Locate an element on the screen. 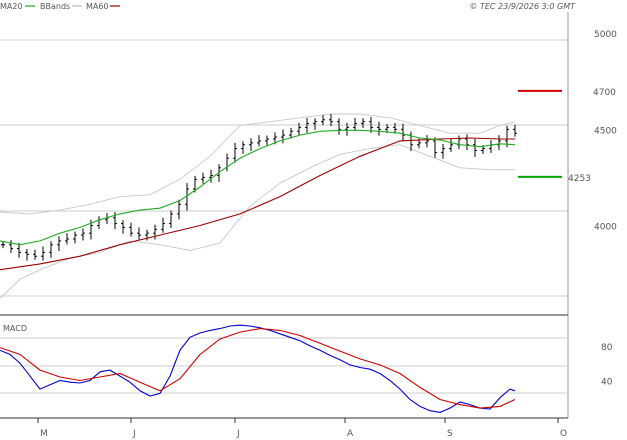 This screenshot has height=440, width=627. macd-title: MACD is located at coordinates (15, 328).